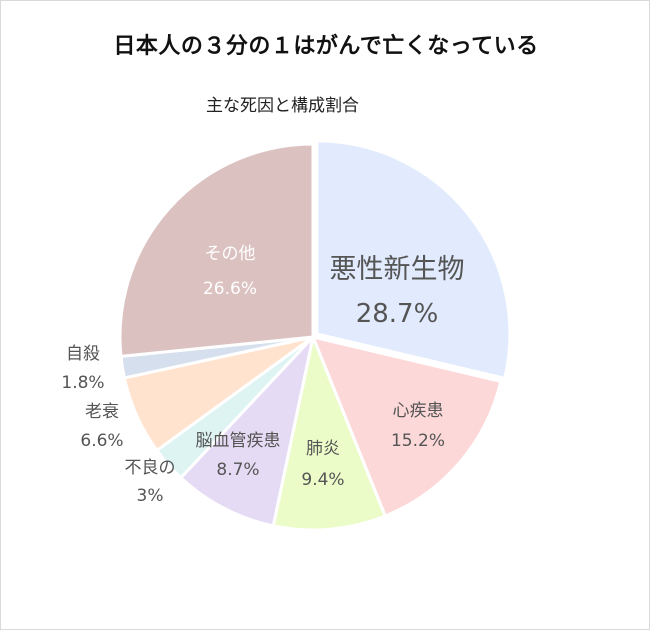 This screenshot has height=630, width=650. Describe the element at coordinates (238, 441) in the screenshot. I see `slice-label: 脳血管疾患` at that location.